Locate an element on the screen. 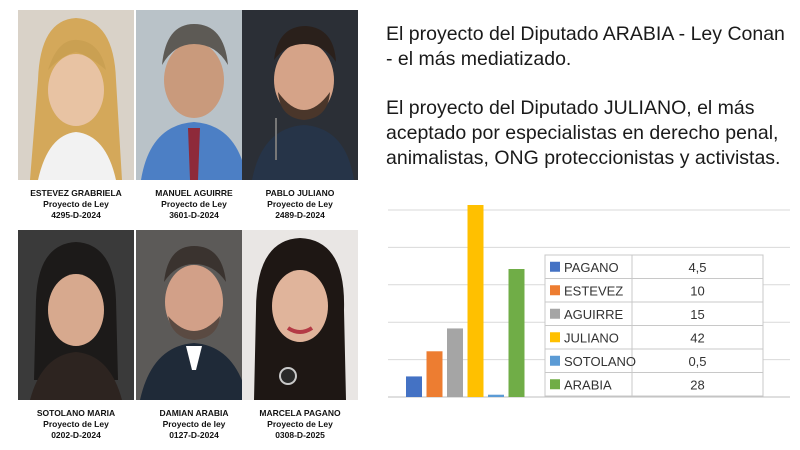  caption-name: MANUEL AGUIRRE is located at coordinates (194, 193).